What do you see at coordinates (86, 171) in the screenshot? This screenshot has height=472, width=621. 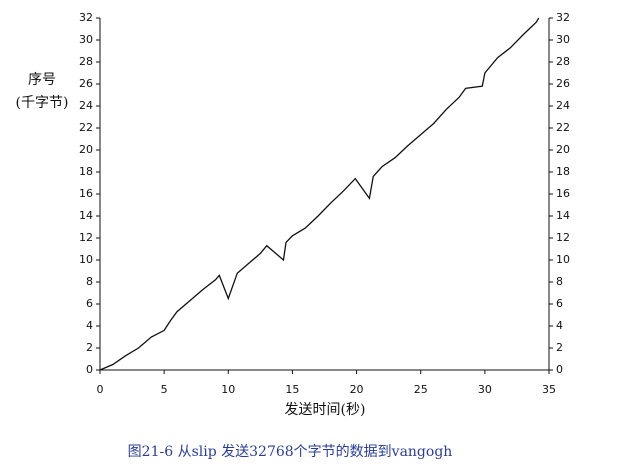 I see `y-tick-label: 18` at bounding box center [86, 171].